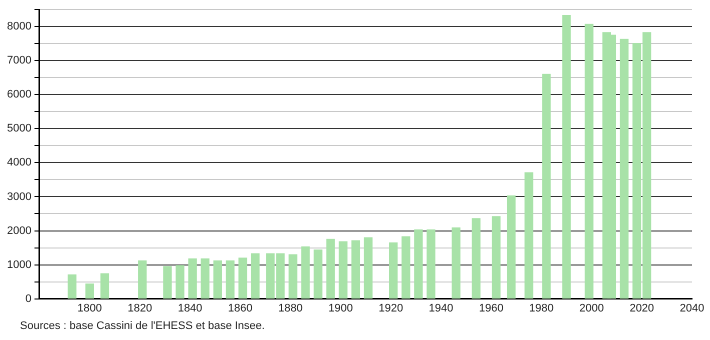  I want to click on x-tick-label: 1860, so click(240, 308).